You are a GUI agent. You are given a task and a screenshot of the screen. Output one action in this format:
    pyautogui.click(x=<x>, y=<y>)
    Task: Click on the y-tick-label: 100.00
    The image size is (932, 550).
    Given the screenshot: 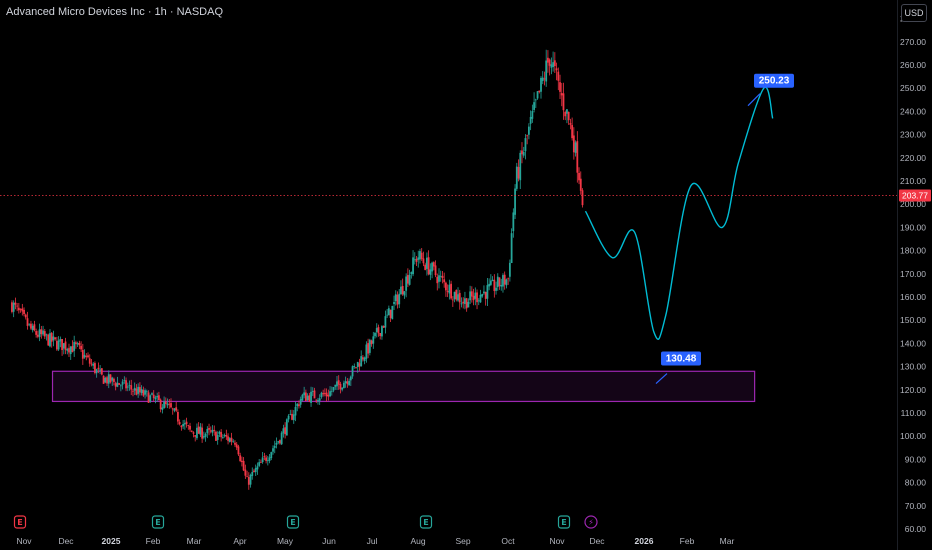 What is the action you would take?
    pyautogui.click(x=913, y=436)
    